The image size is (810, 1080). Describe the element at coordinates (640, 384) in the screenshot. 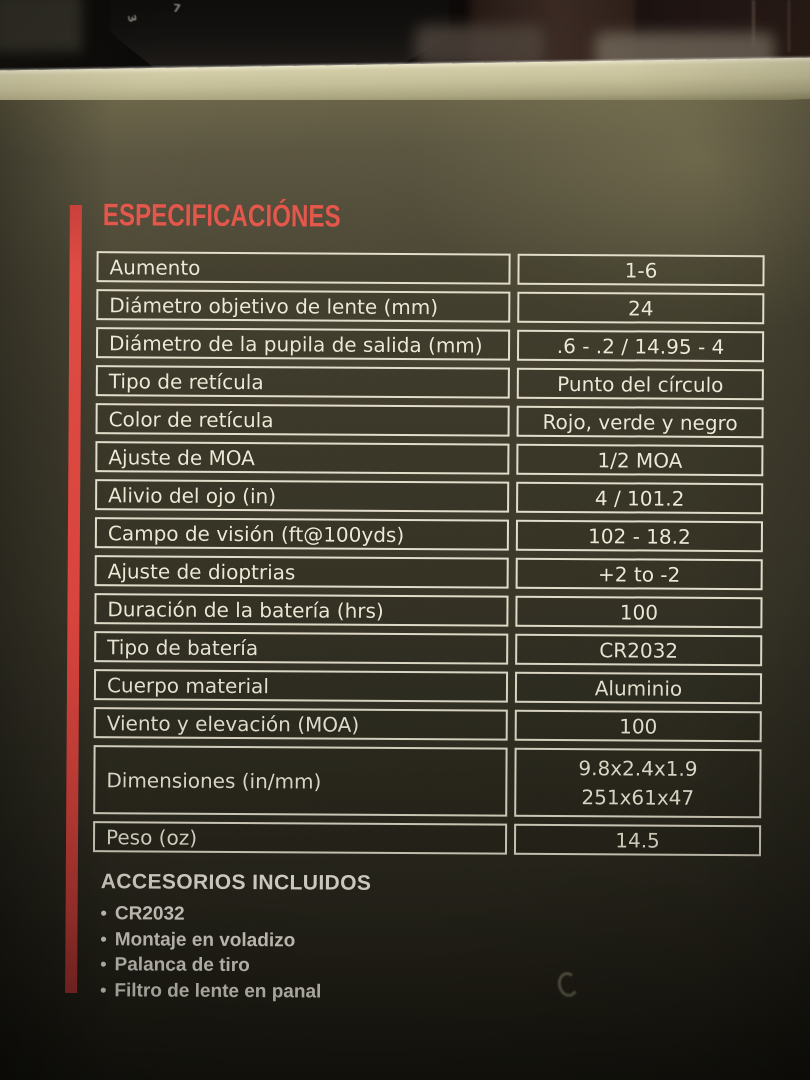

I see `spec-value: Punto del círculo` at that location.